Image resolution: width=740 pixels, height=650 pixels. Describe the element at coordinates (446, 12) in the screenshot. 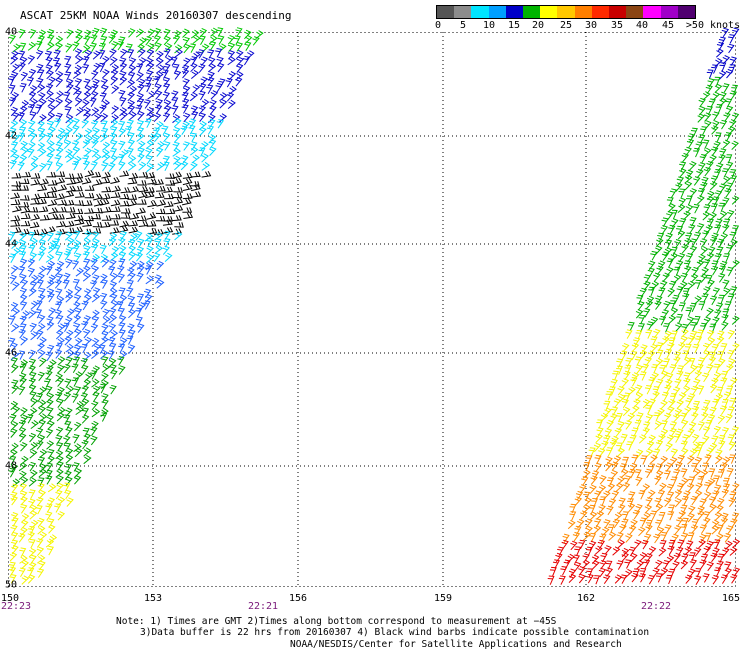

I see `colorbar-swatch` at that location.